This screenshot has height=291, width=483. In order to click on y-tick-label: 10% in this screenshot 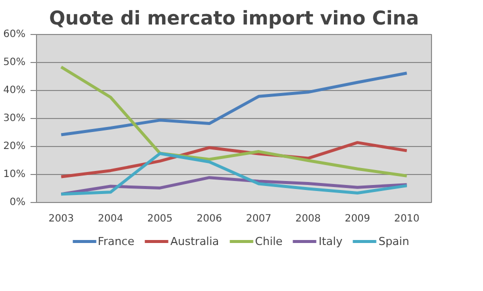, I will do `click(14, 174)`.